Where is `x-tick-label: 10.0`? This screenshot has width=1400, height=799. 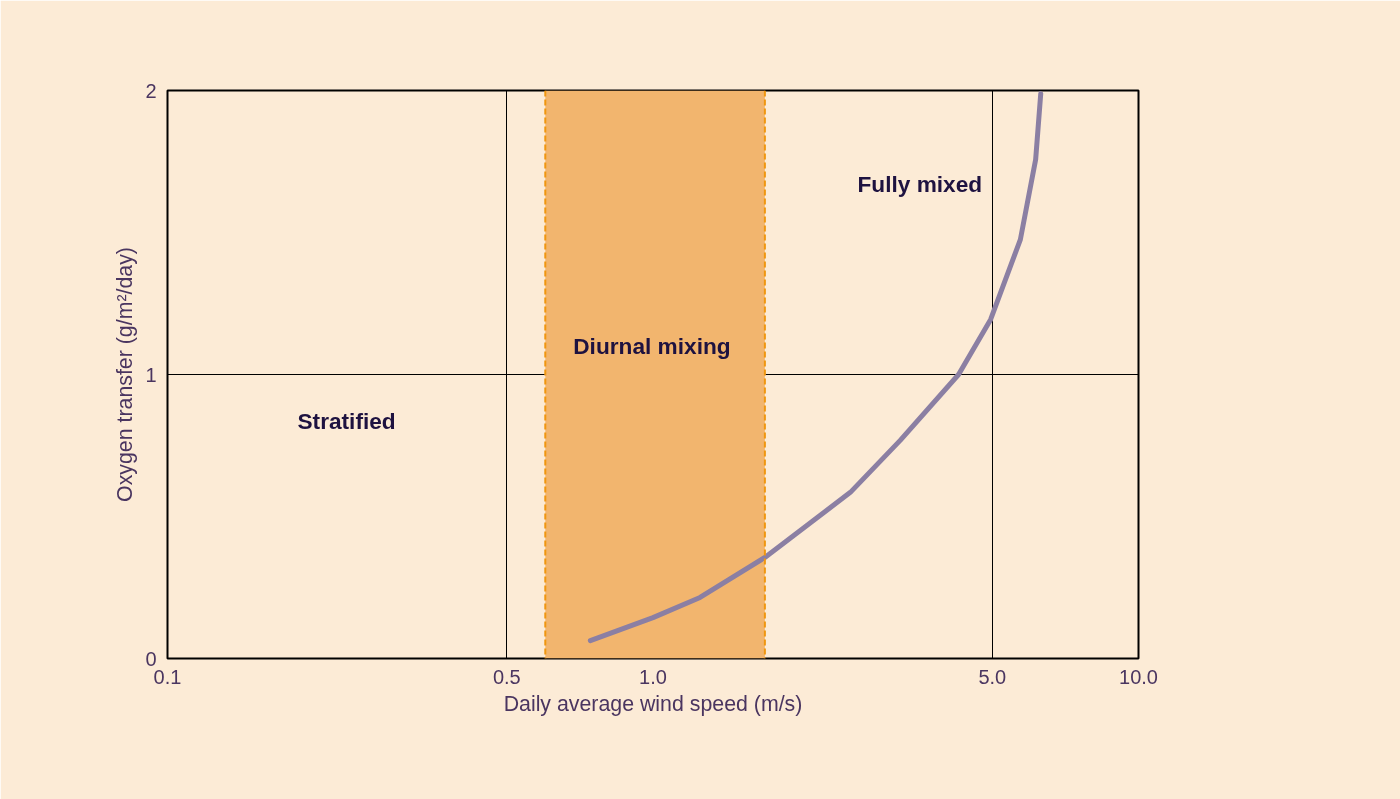 x-tick-label: 10.0 is located at coordinates (1138, 676).